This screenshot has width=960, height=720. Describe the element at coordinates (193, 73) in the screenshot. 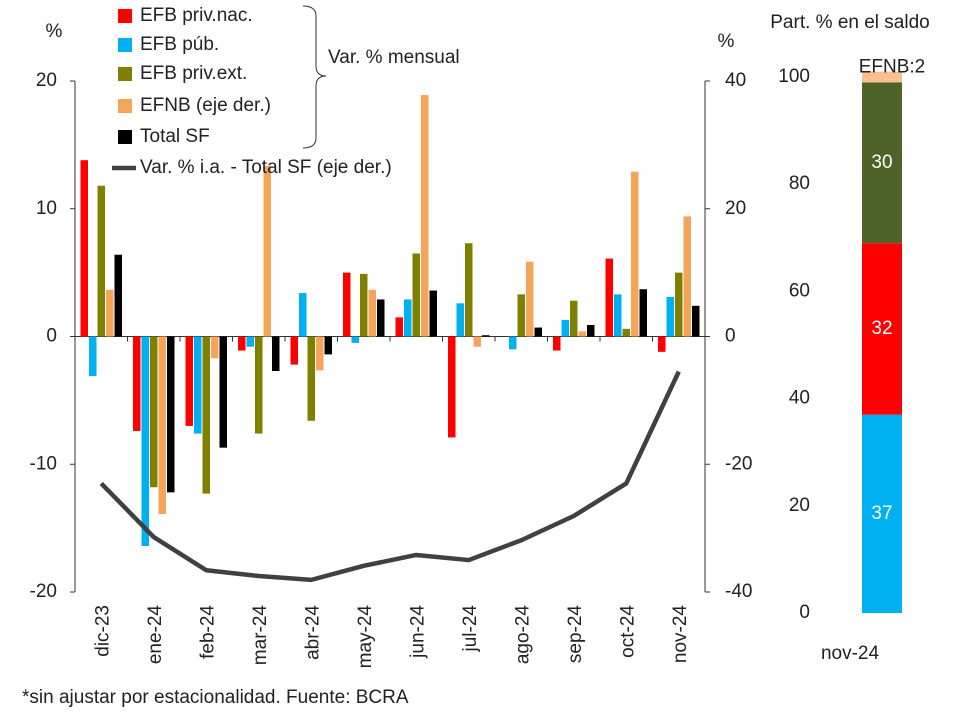

I see `legend-label: EFB priv.ext.` at that location.